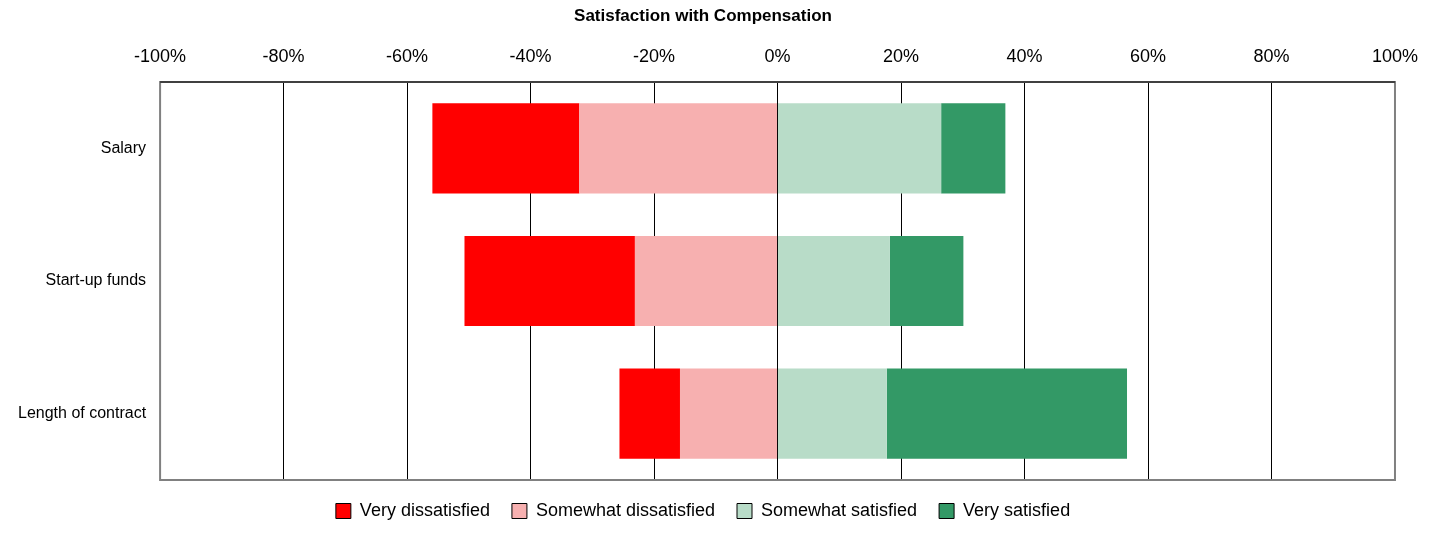 The image size is (1432, 534). I want to click on x-tick-label: 100%, so click(1394, 56).